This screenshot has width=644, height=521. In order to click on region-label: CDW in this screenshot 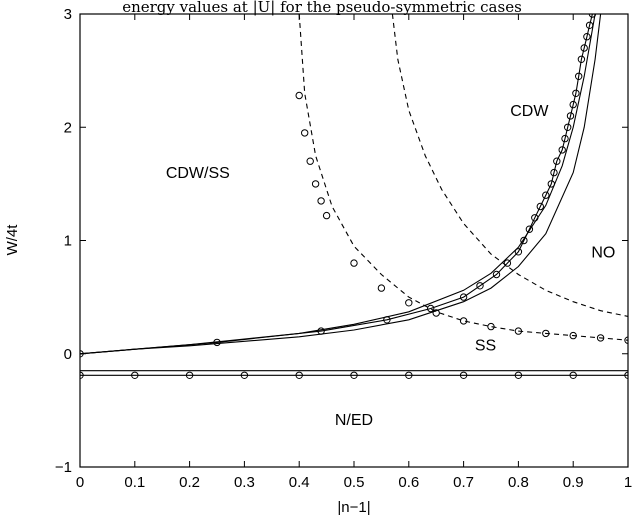, I will do `click(529, 111)`.